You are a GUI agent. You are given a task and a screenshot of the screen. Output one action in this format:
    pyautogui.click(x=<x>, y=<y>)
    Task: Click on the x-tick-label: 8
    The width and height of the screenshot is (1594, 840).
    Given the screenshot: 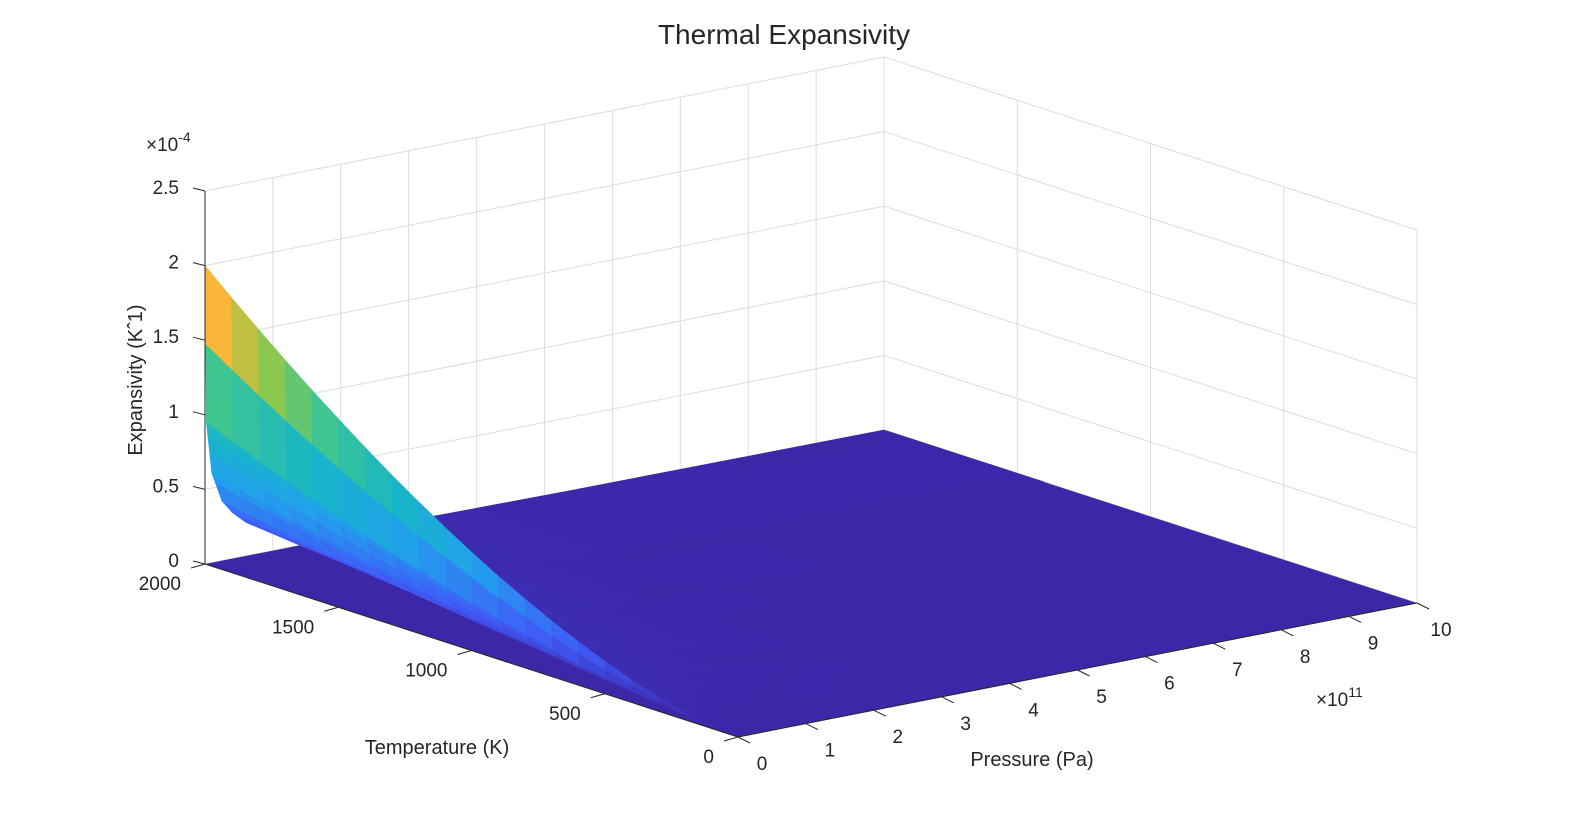 What is the action you would take?
    pyautogui.click(x=1305, y=657)
    